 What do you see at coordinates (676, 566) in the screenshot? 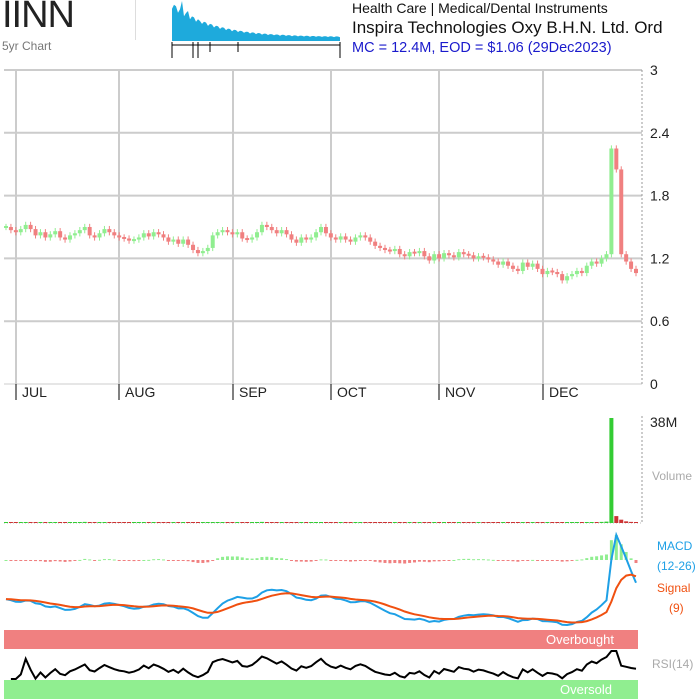
I see `macd-params-label: (12-26)` at bounding box center [676, 566].